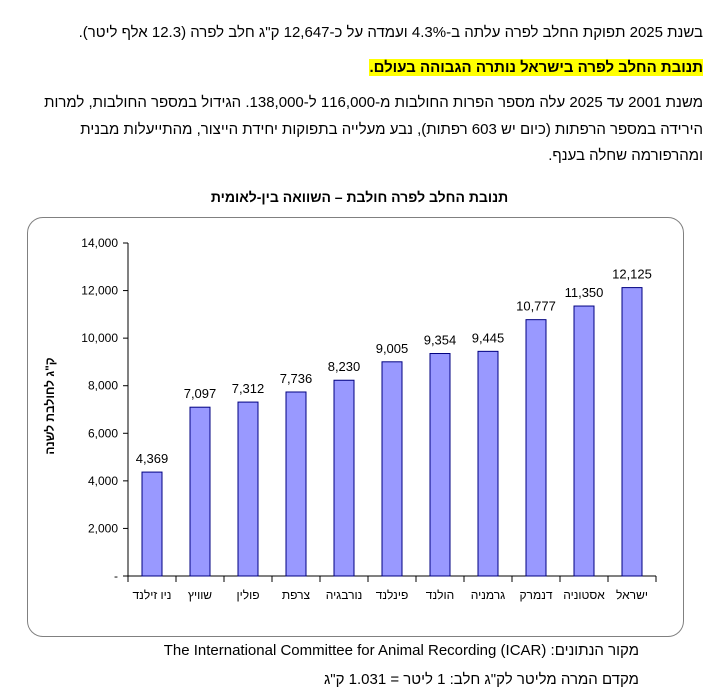 The width and height of the screenshot is (719, 700). What do you see at coordinates (488, 595) in the screenshot?
I see `category-label: גרמניה` at bounding box center [488, 595].